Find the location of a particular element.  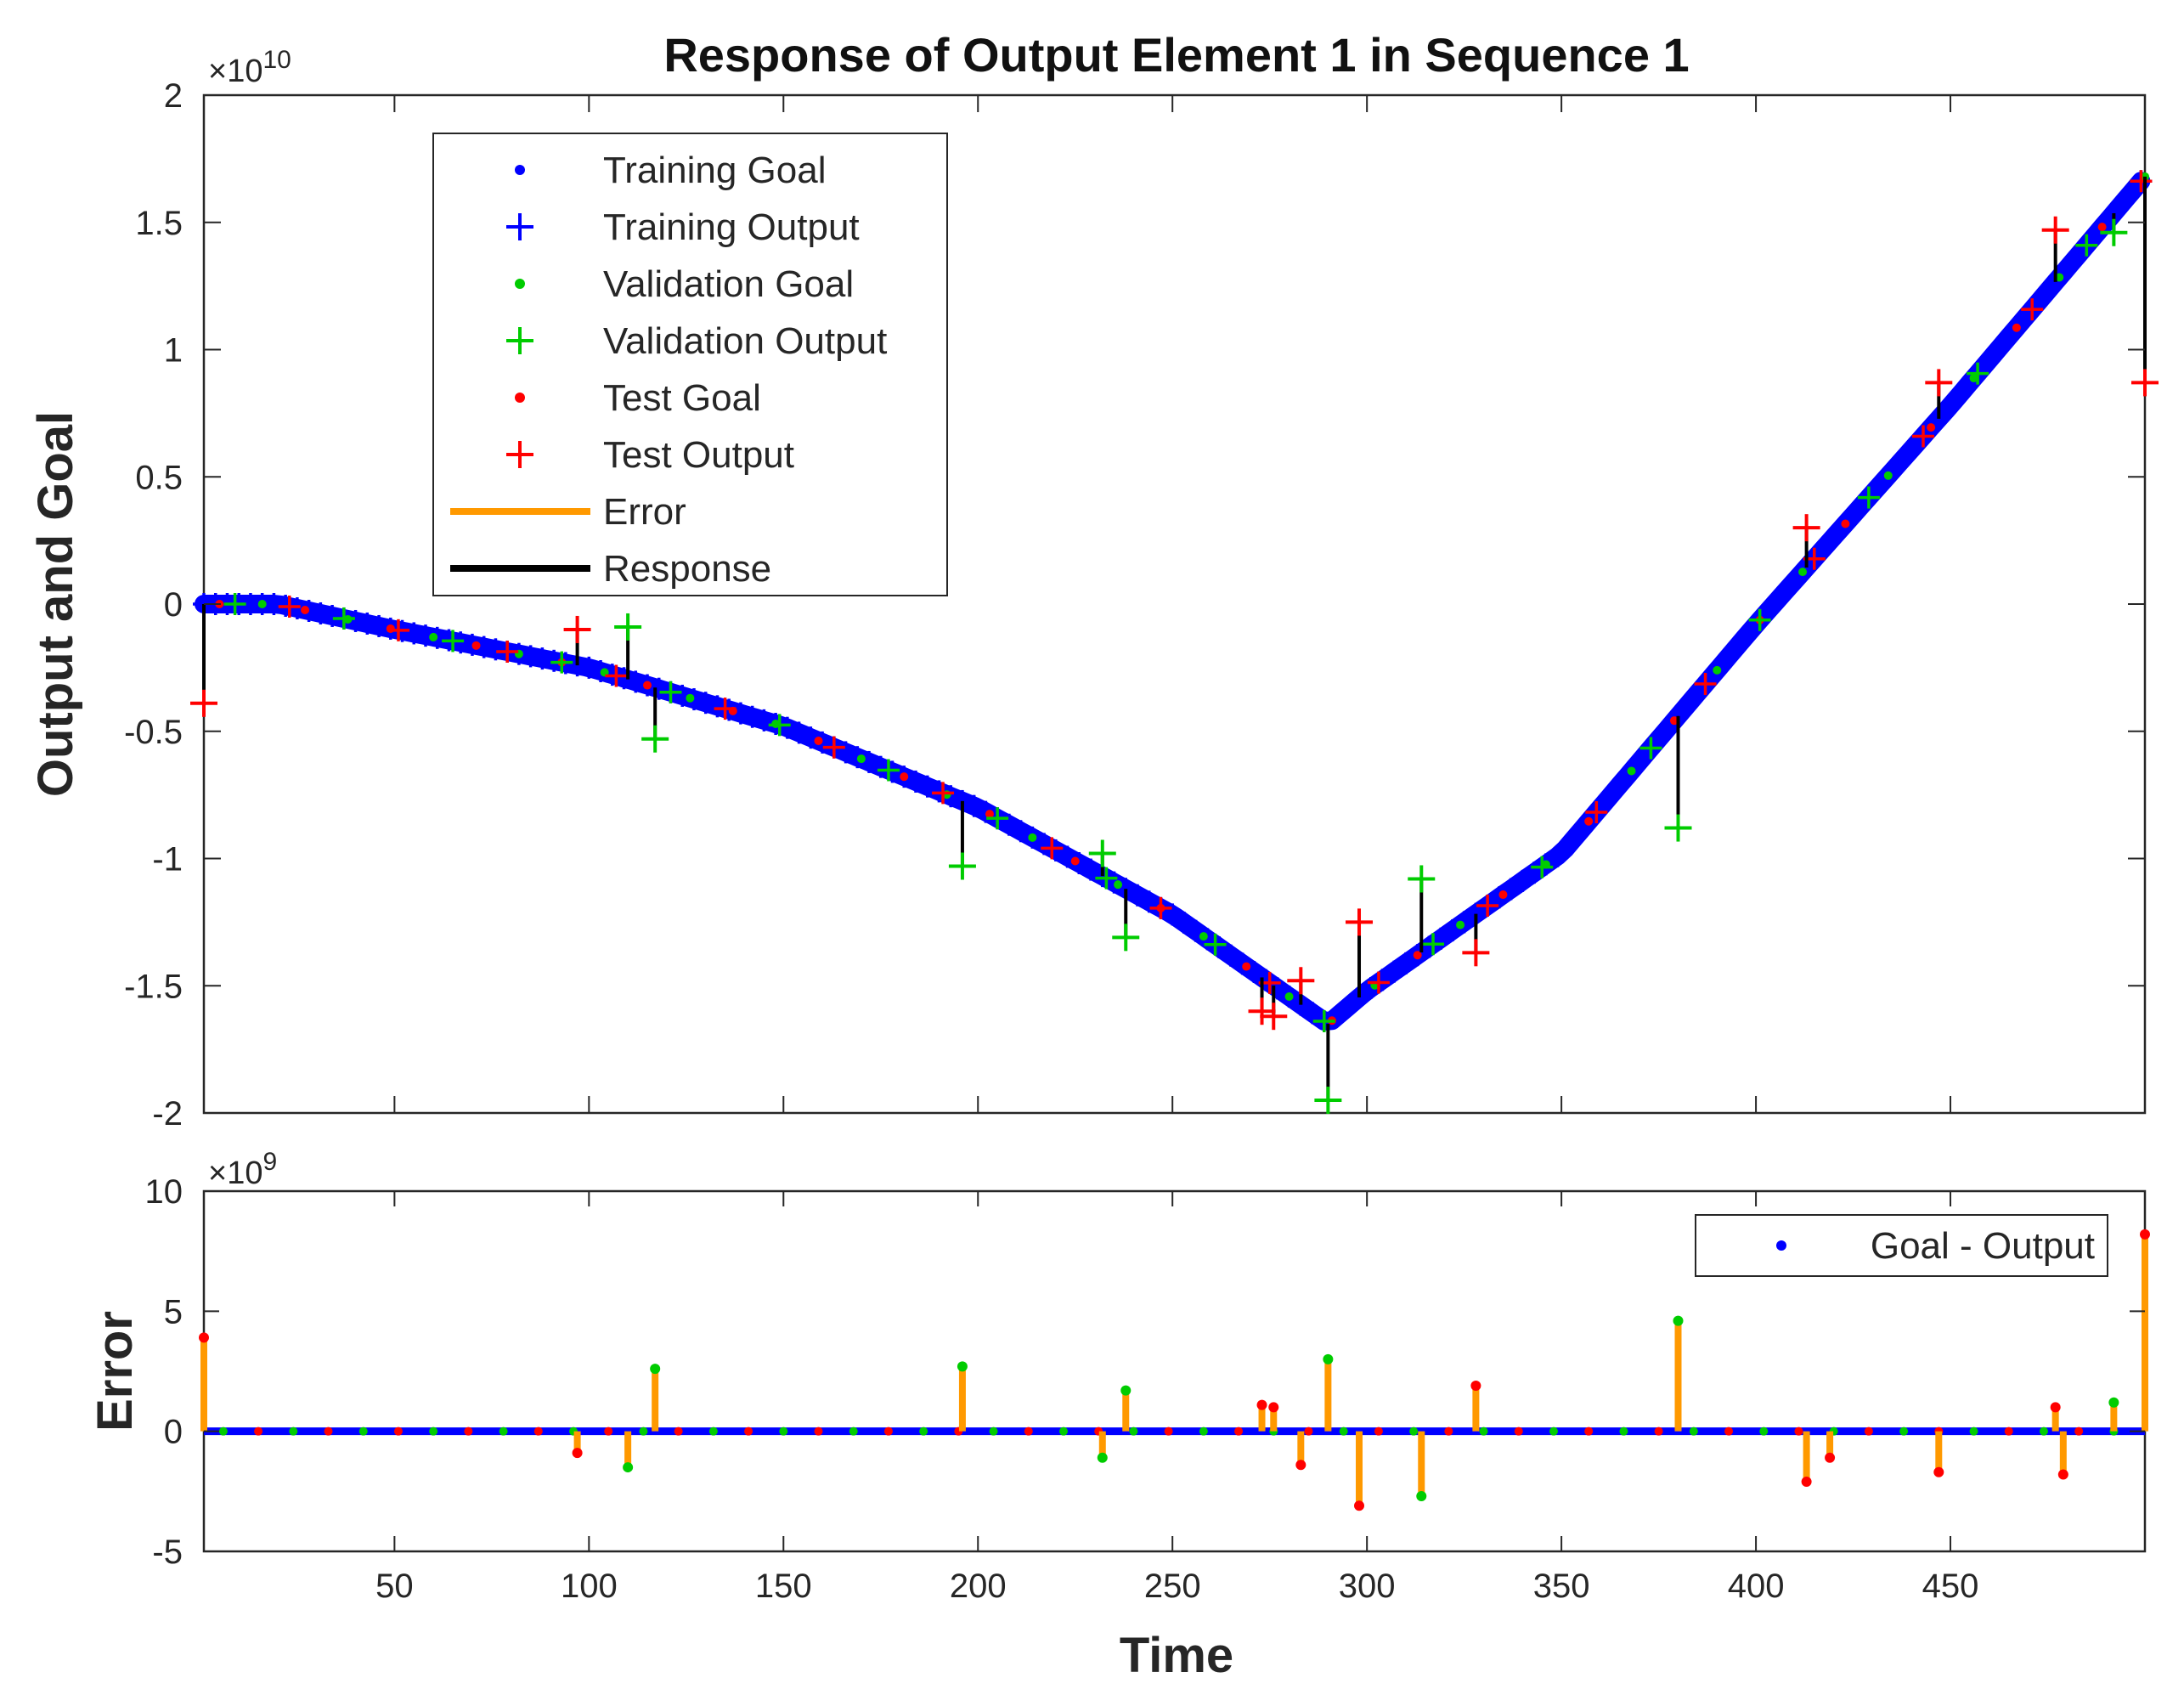

top-y-tick-label: 0 is located at coordinates (174, 605).